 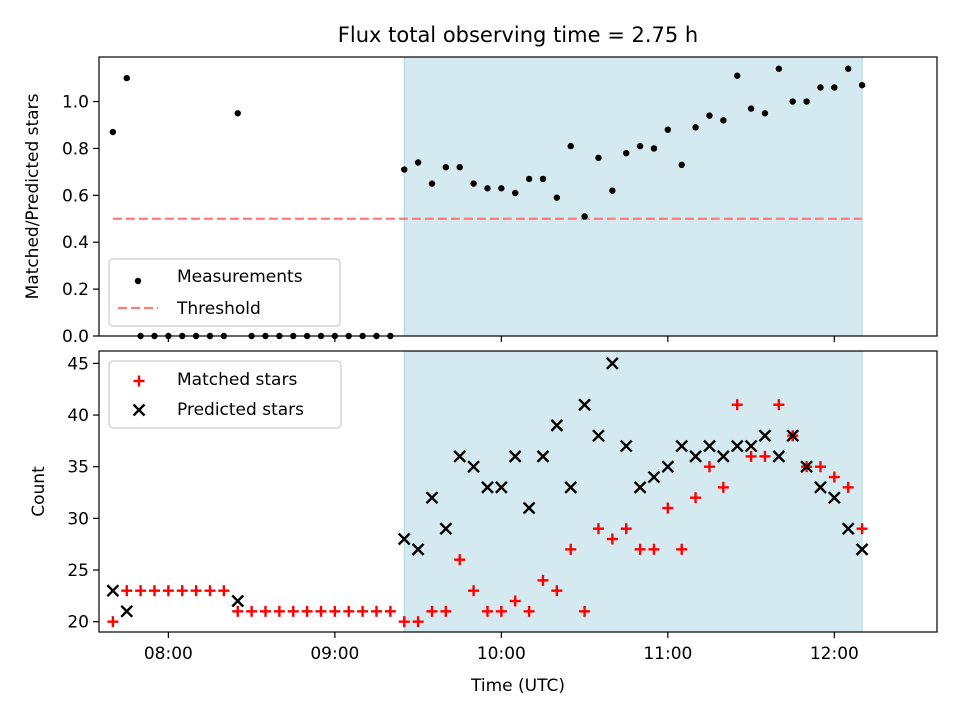 What do you see at coordinates (501, 648) in the screenshot?
I see `bottom-x-axis: 08:00 09:00 10:00 11:00 12:00` at bounding box center [501, 648].